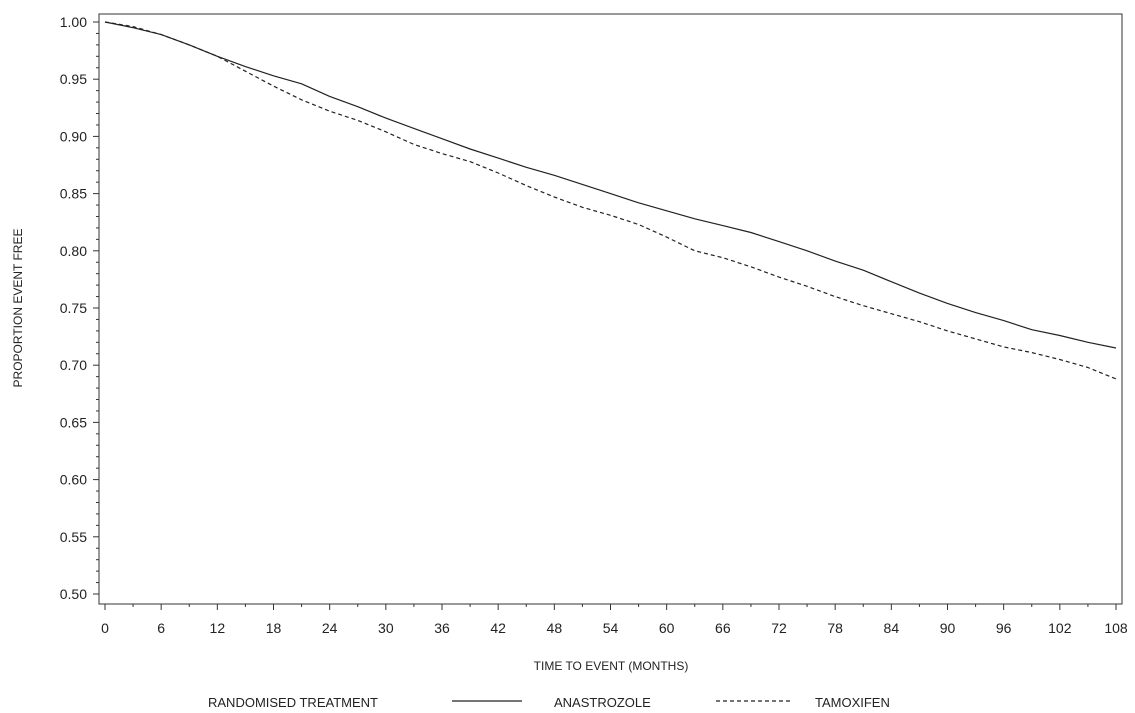 Image resolution: width=1135 pixels, height=713 pixels. I want to click on y-tick-label: 0.50, so click(73, 594).